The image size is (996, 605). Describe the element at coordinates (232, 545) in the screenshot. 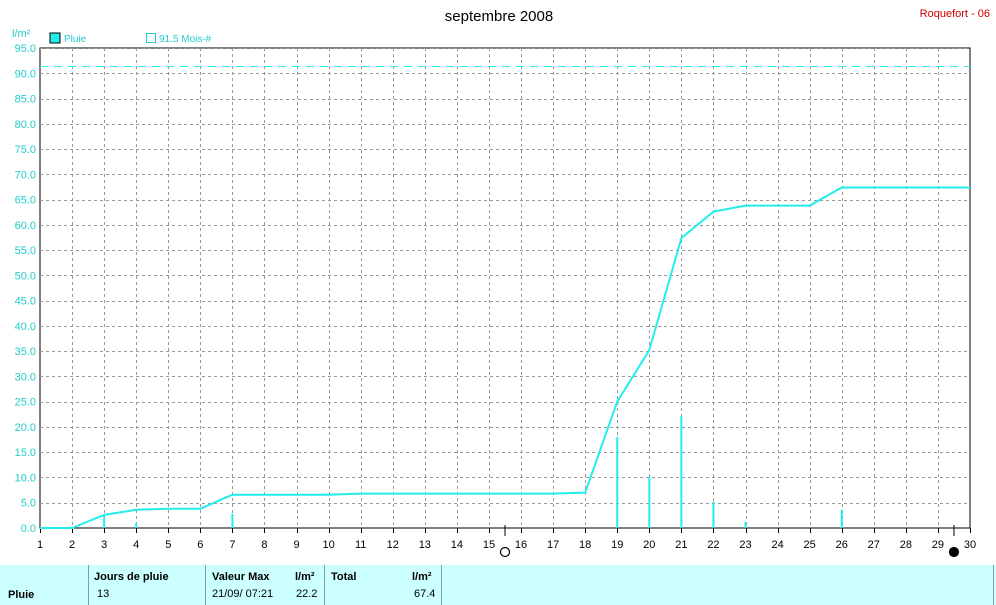

I see `x-tick-label: 7` at that location.